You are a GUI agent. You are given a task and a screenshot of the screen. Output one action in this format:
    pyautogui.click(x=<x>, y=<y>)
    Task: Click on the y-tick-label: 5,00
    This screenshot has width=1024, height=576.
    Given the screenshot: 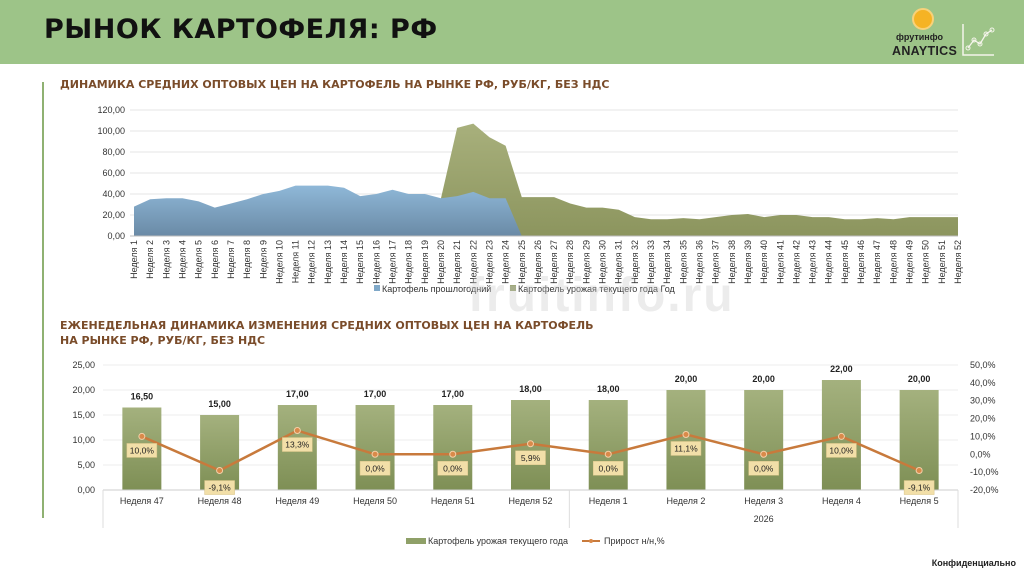 What is the action you would take?
    pyautogui.click(x=86, y=465)
    